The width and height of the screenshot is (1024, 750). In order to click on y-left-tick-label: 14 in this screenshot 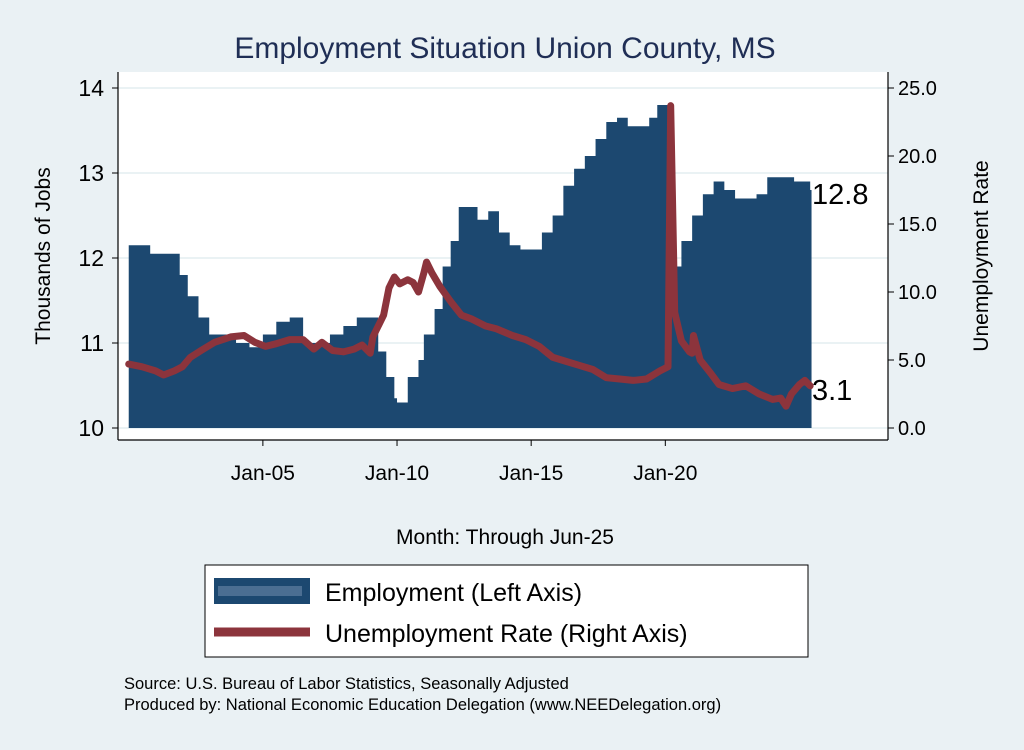, I will do `click(91, 88)`.